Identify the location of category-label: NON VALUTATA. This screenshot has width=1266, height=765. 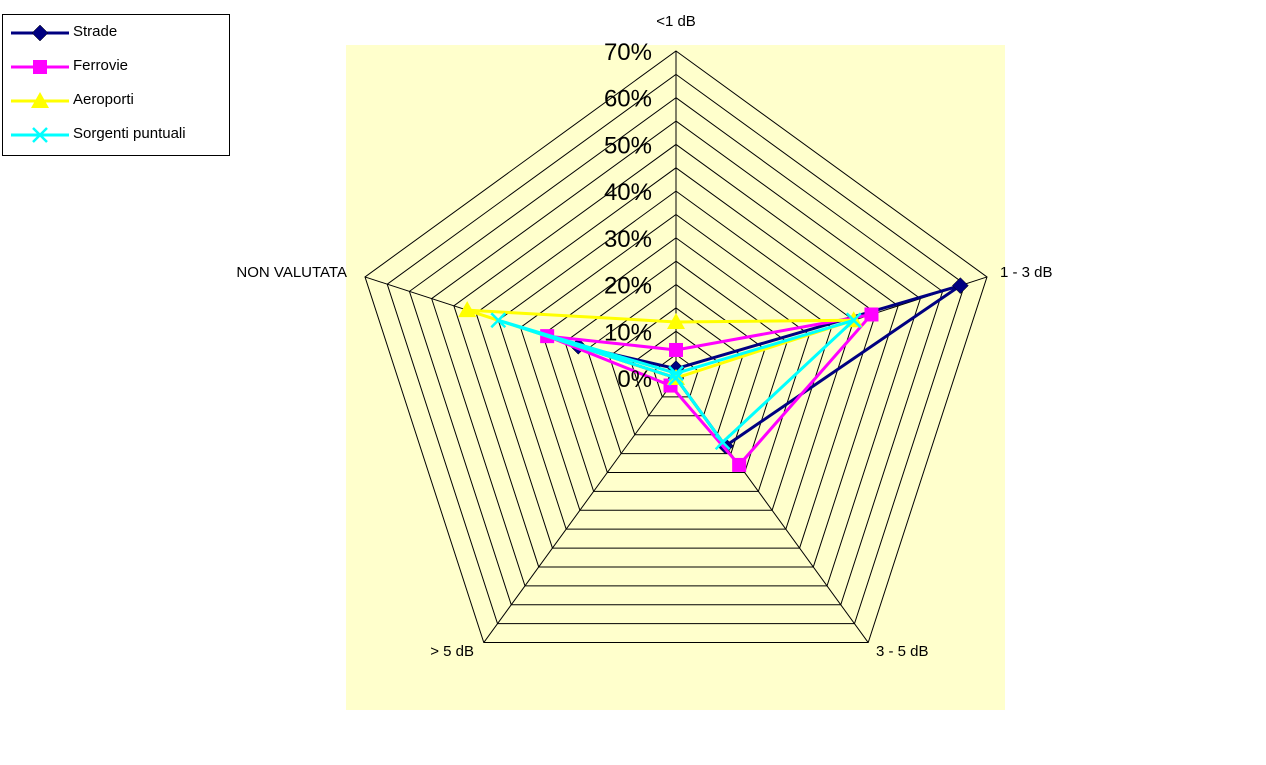
(291, 272).